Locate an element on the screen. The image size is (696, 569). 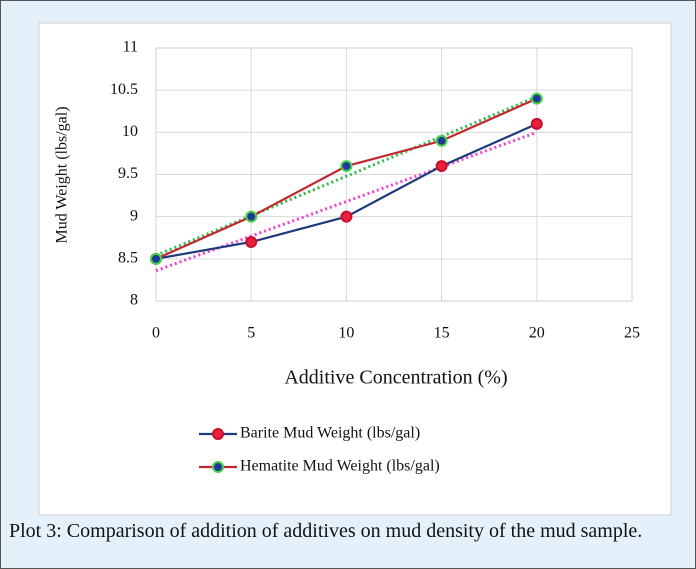
y-tick-label: 10 is located at coordinates (130, 131).